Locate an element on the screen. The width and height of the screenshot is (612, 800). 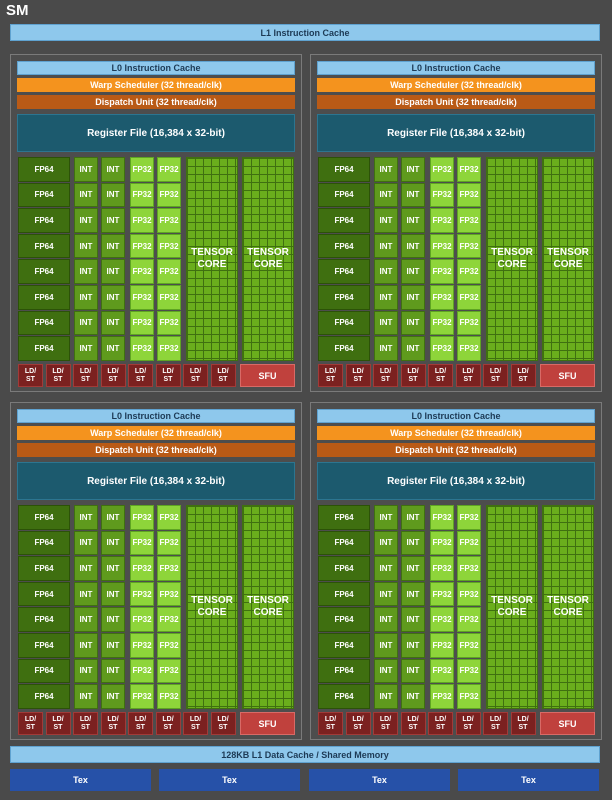
sm-title: SM is located at coordinates (17, 10).